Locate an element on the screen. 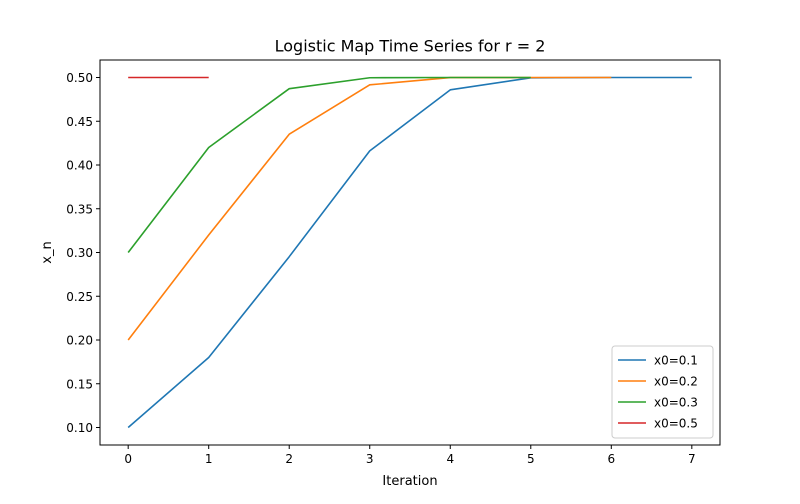 Image resolution: width=800 pixels, height=504 pixels. y-tick-label: 0.25 is located at coordinates (79, 297).